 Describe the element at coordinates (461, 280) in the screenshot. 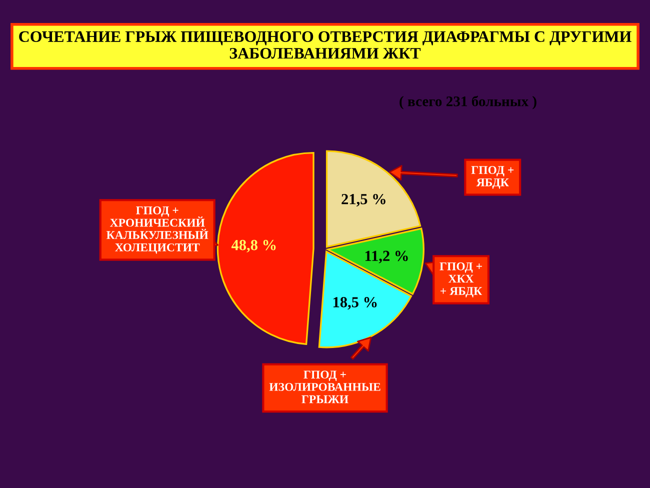

I see `slice-label: ГПОД + ХКХ + ЯБДК` at that location.